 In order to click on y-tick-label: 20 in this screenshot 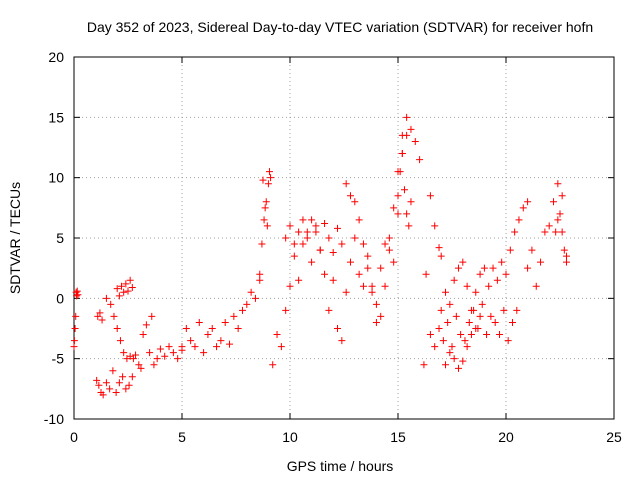, I will do `click(56, 57)`.